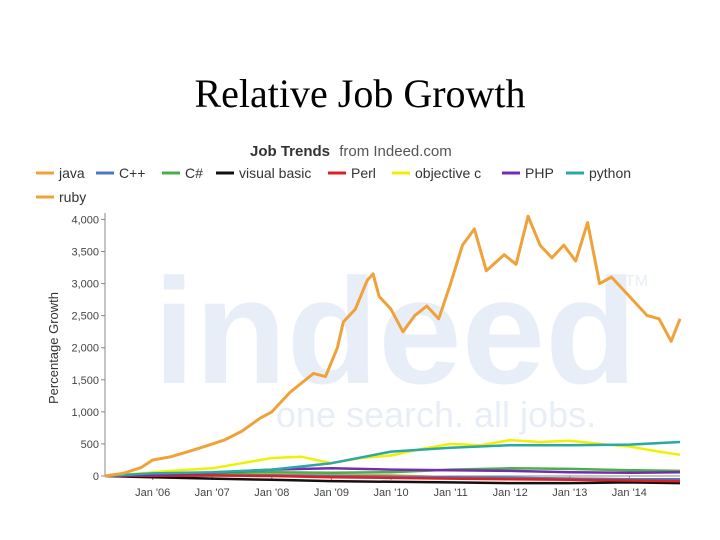 Image resolution: width=720 pixels, height=540 pixels. What do you see at coordinates (194, 173) in the screenshot?
I see `legend-label-2: C#` at bounding box center [194, 173].